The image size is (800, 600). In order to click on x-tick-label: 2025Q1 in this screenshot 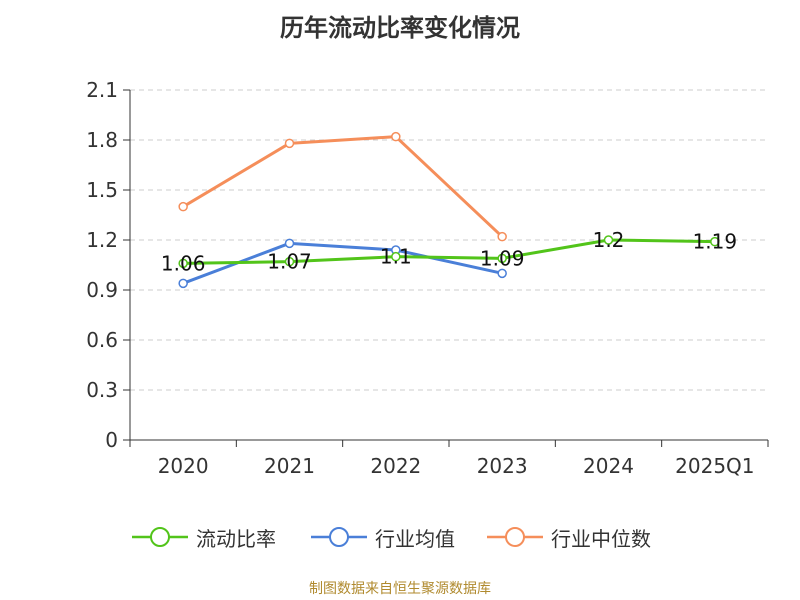, I will do `click(714, 466)`.